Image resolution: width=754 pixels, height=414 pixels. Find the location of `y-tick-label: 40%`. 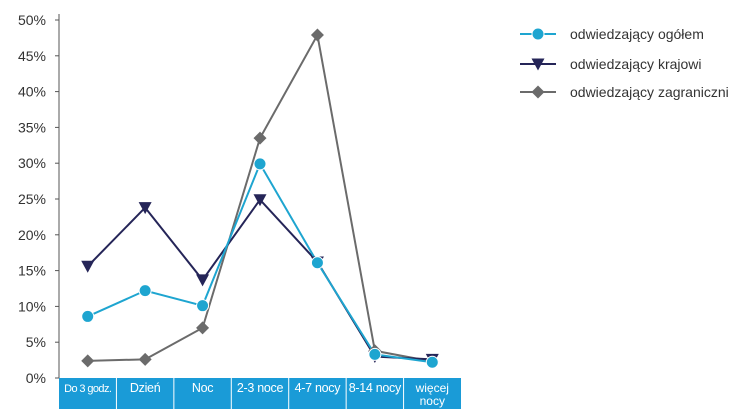

y-tick-label: 40% is located at coordinates (32, 92).